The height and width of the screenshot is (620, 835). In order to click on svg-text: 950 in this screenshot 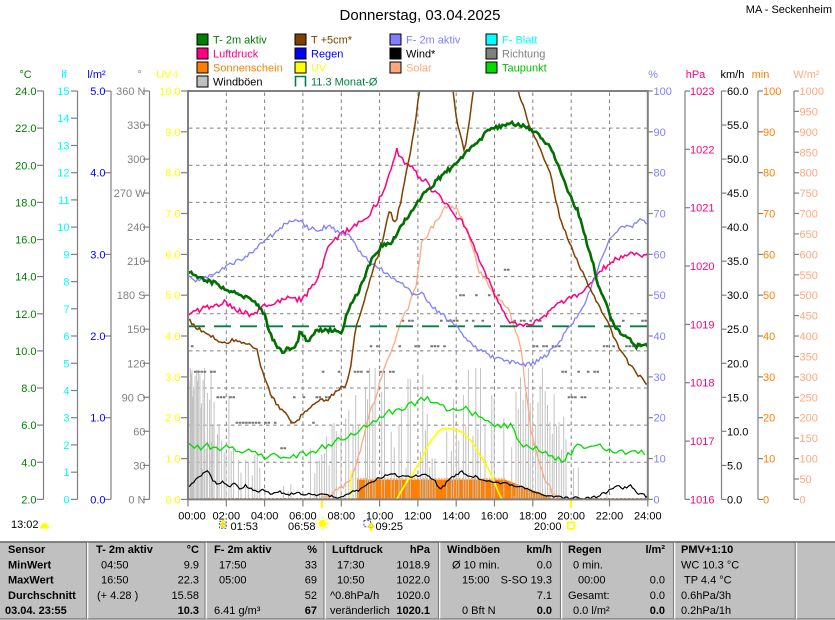, I will do `click(809, 112)`.